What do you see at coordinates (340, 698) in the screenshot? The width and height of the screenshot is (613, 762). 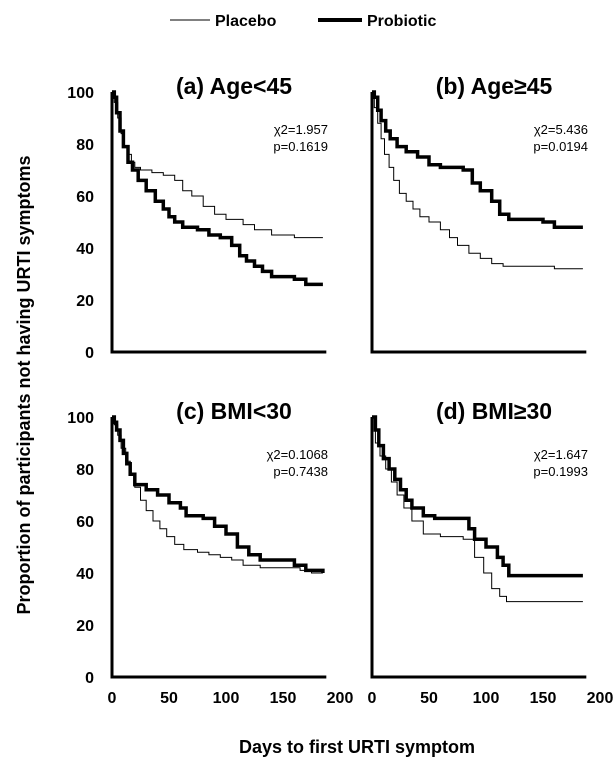 I see `x-tick-label-c: 200` at bounding box center [340, 698].